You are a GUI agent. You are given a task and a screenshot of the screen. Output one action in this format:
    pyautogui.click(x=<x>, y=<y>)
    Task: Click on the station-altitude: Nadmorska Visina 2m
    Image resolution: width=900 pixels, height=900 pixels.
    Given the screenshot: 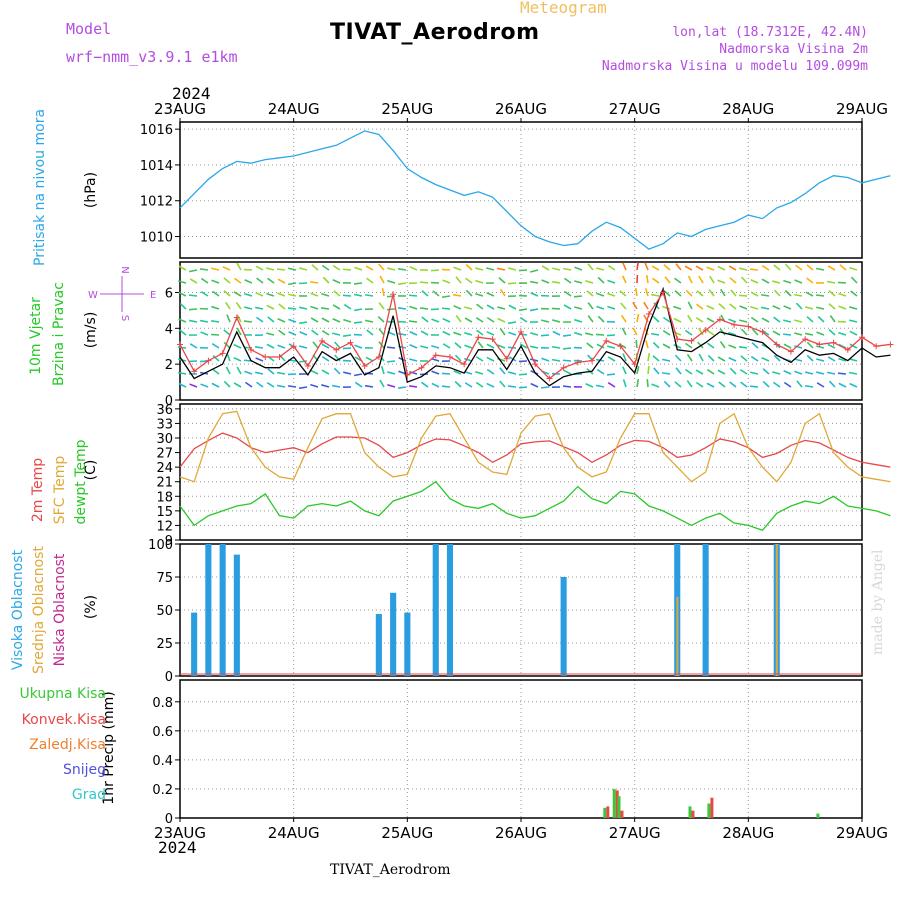 What is the action you would take?
    pyautogui.click(x=793, y=49)
    